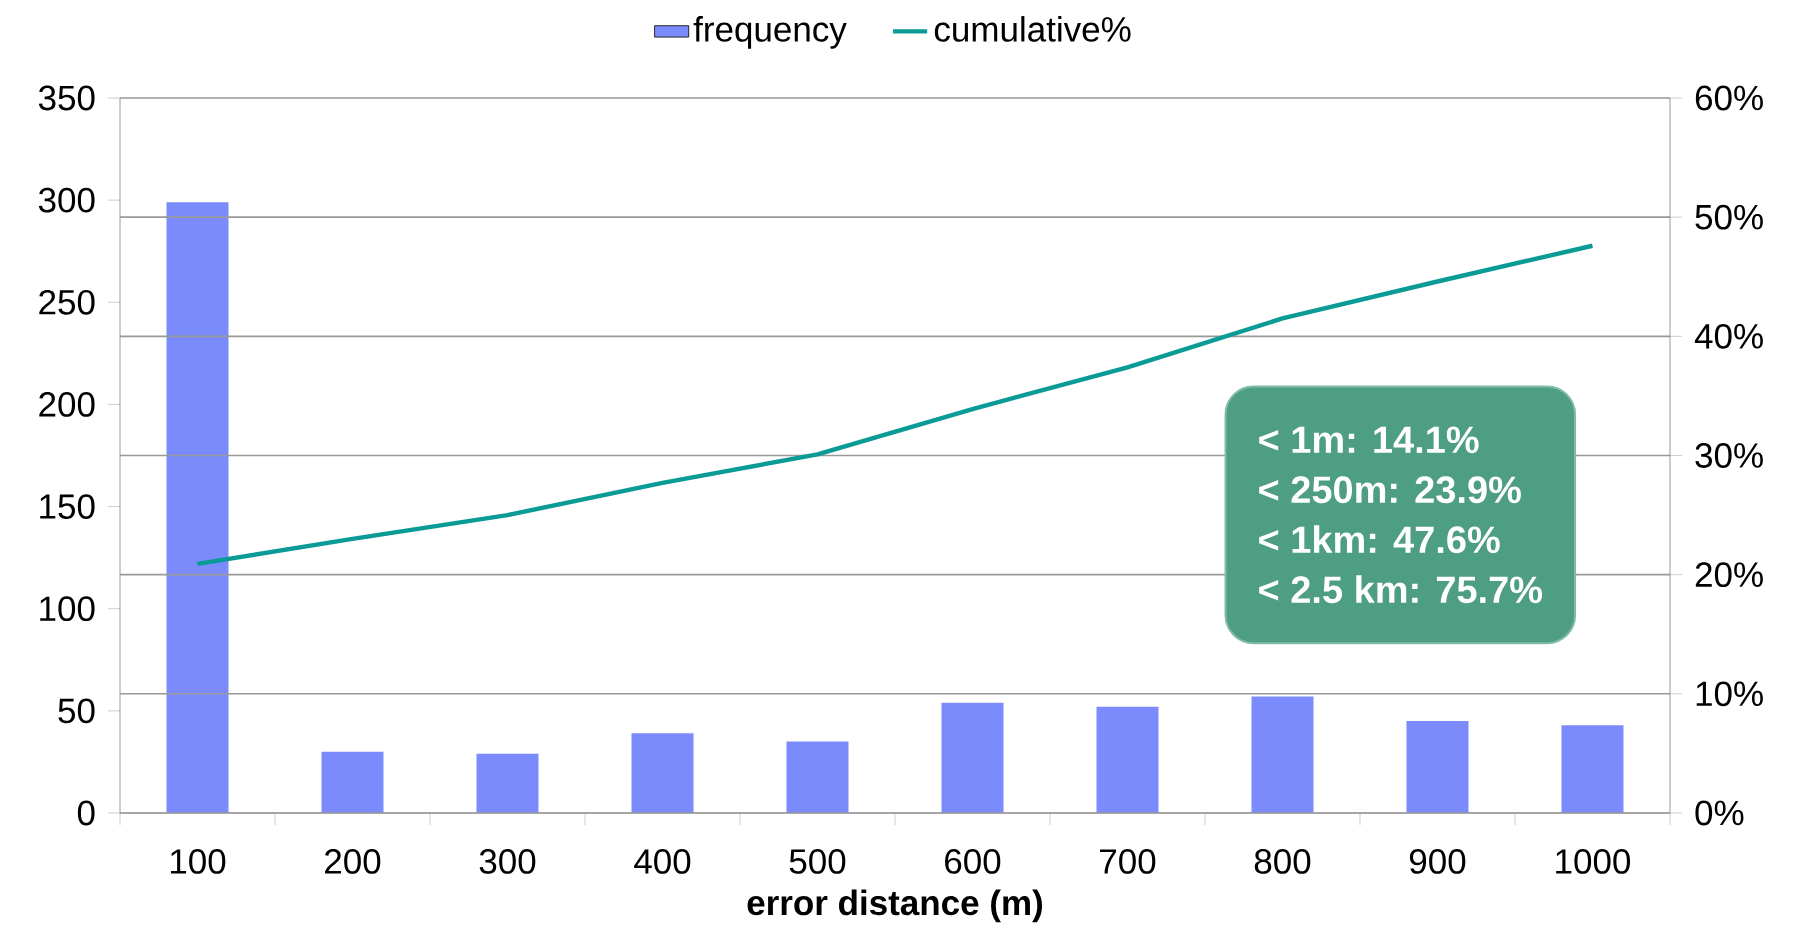  Describe the element at coordinates (76, 711) in the screenshot. I see `y-tick-label: 50` at that location.